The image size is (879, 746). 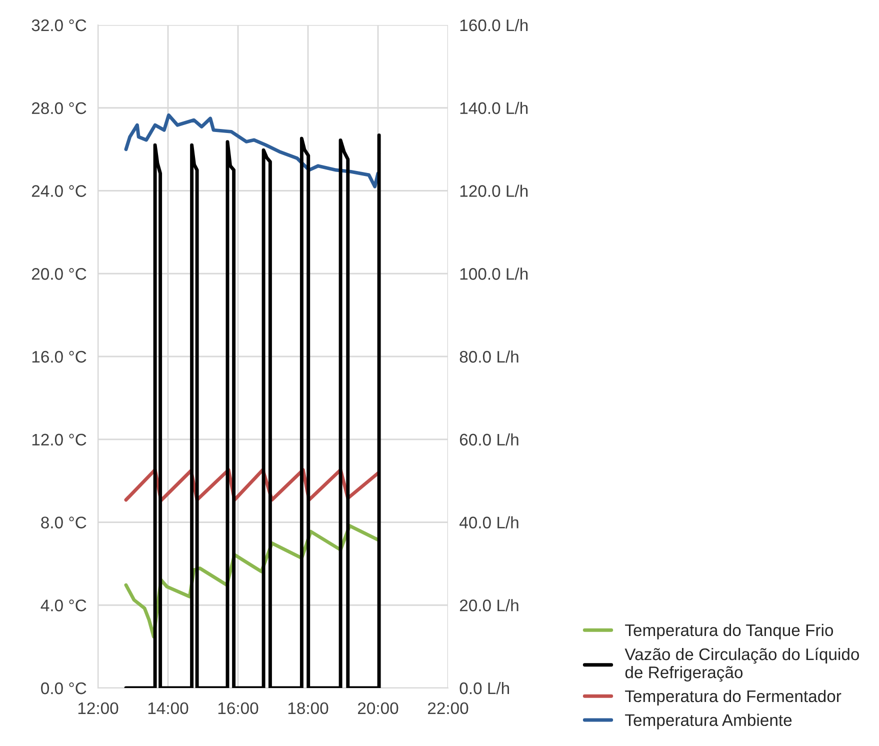 I want to click on y2-tick-label: 40.0 L/h, so click(x=488, y=522).